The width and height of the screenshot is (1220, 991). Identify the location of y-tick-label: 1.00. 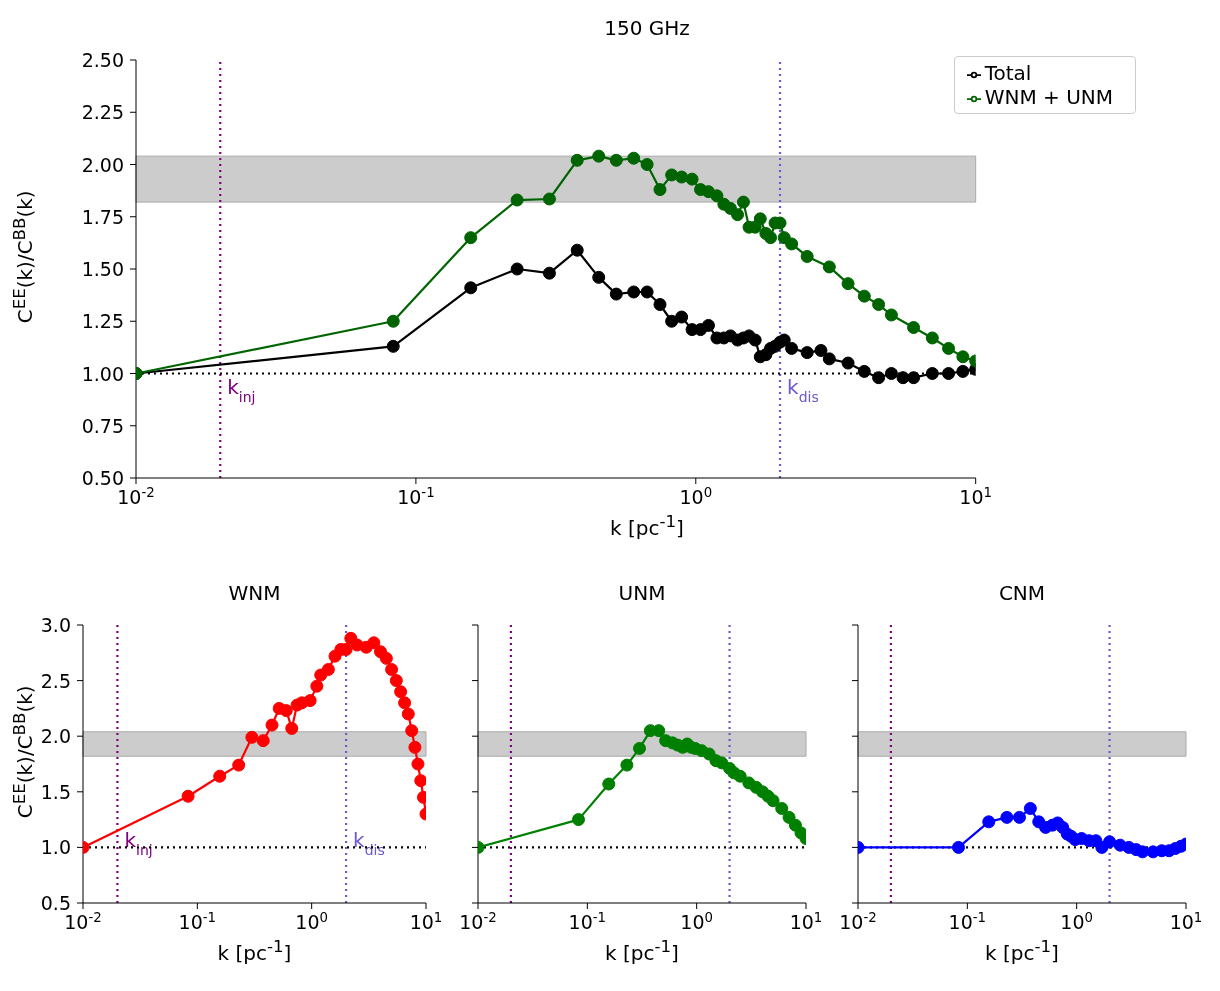
(102, 373).